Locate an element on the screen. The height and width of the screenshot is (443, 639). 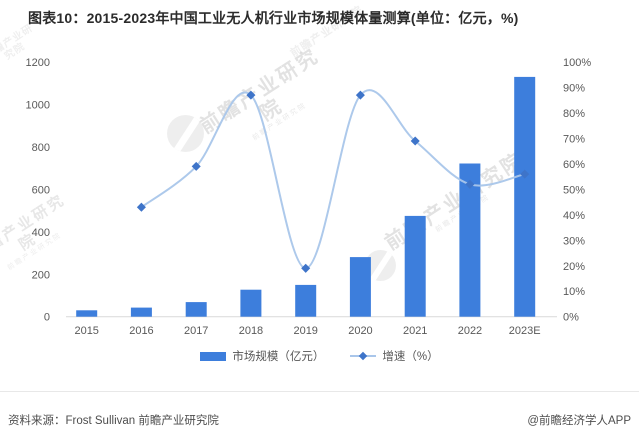
bar-swatch-icon is located at coordinates (213, 356).